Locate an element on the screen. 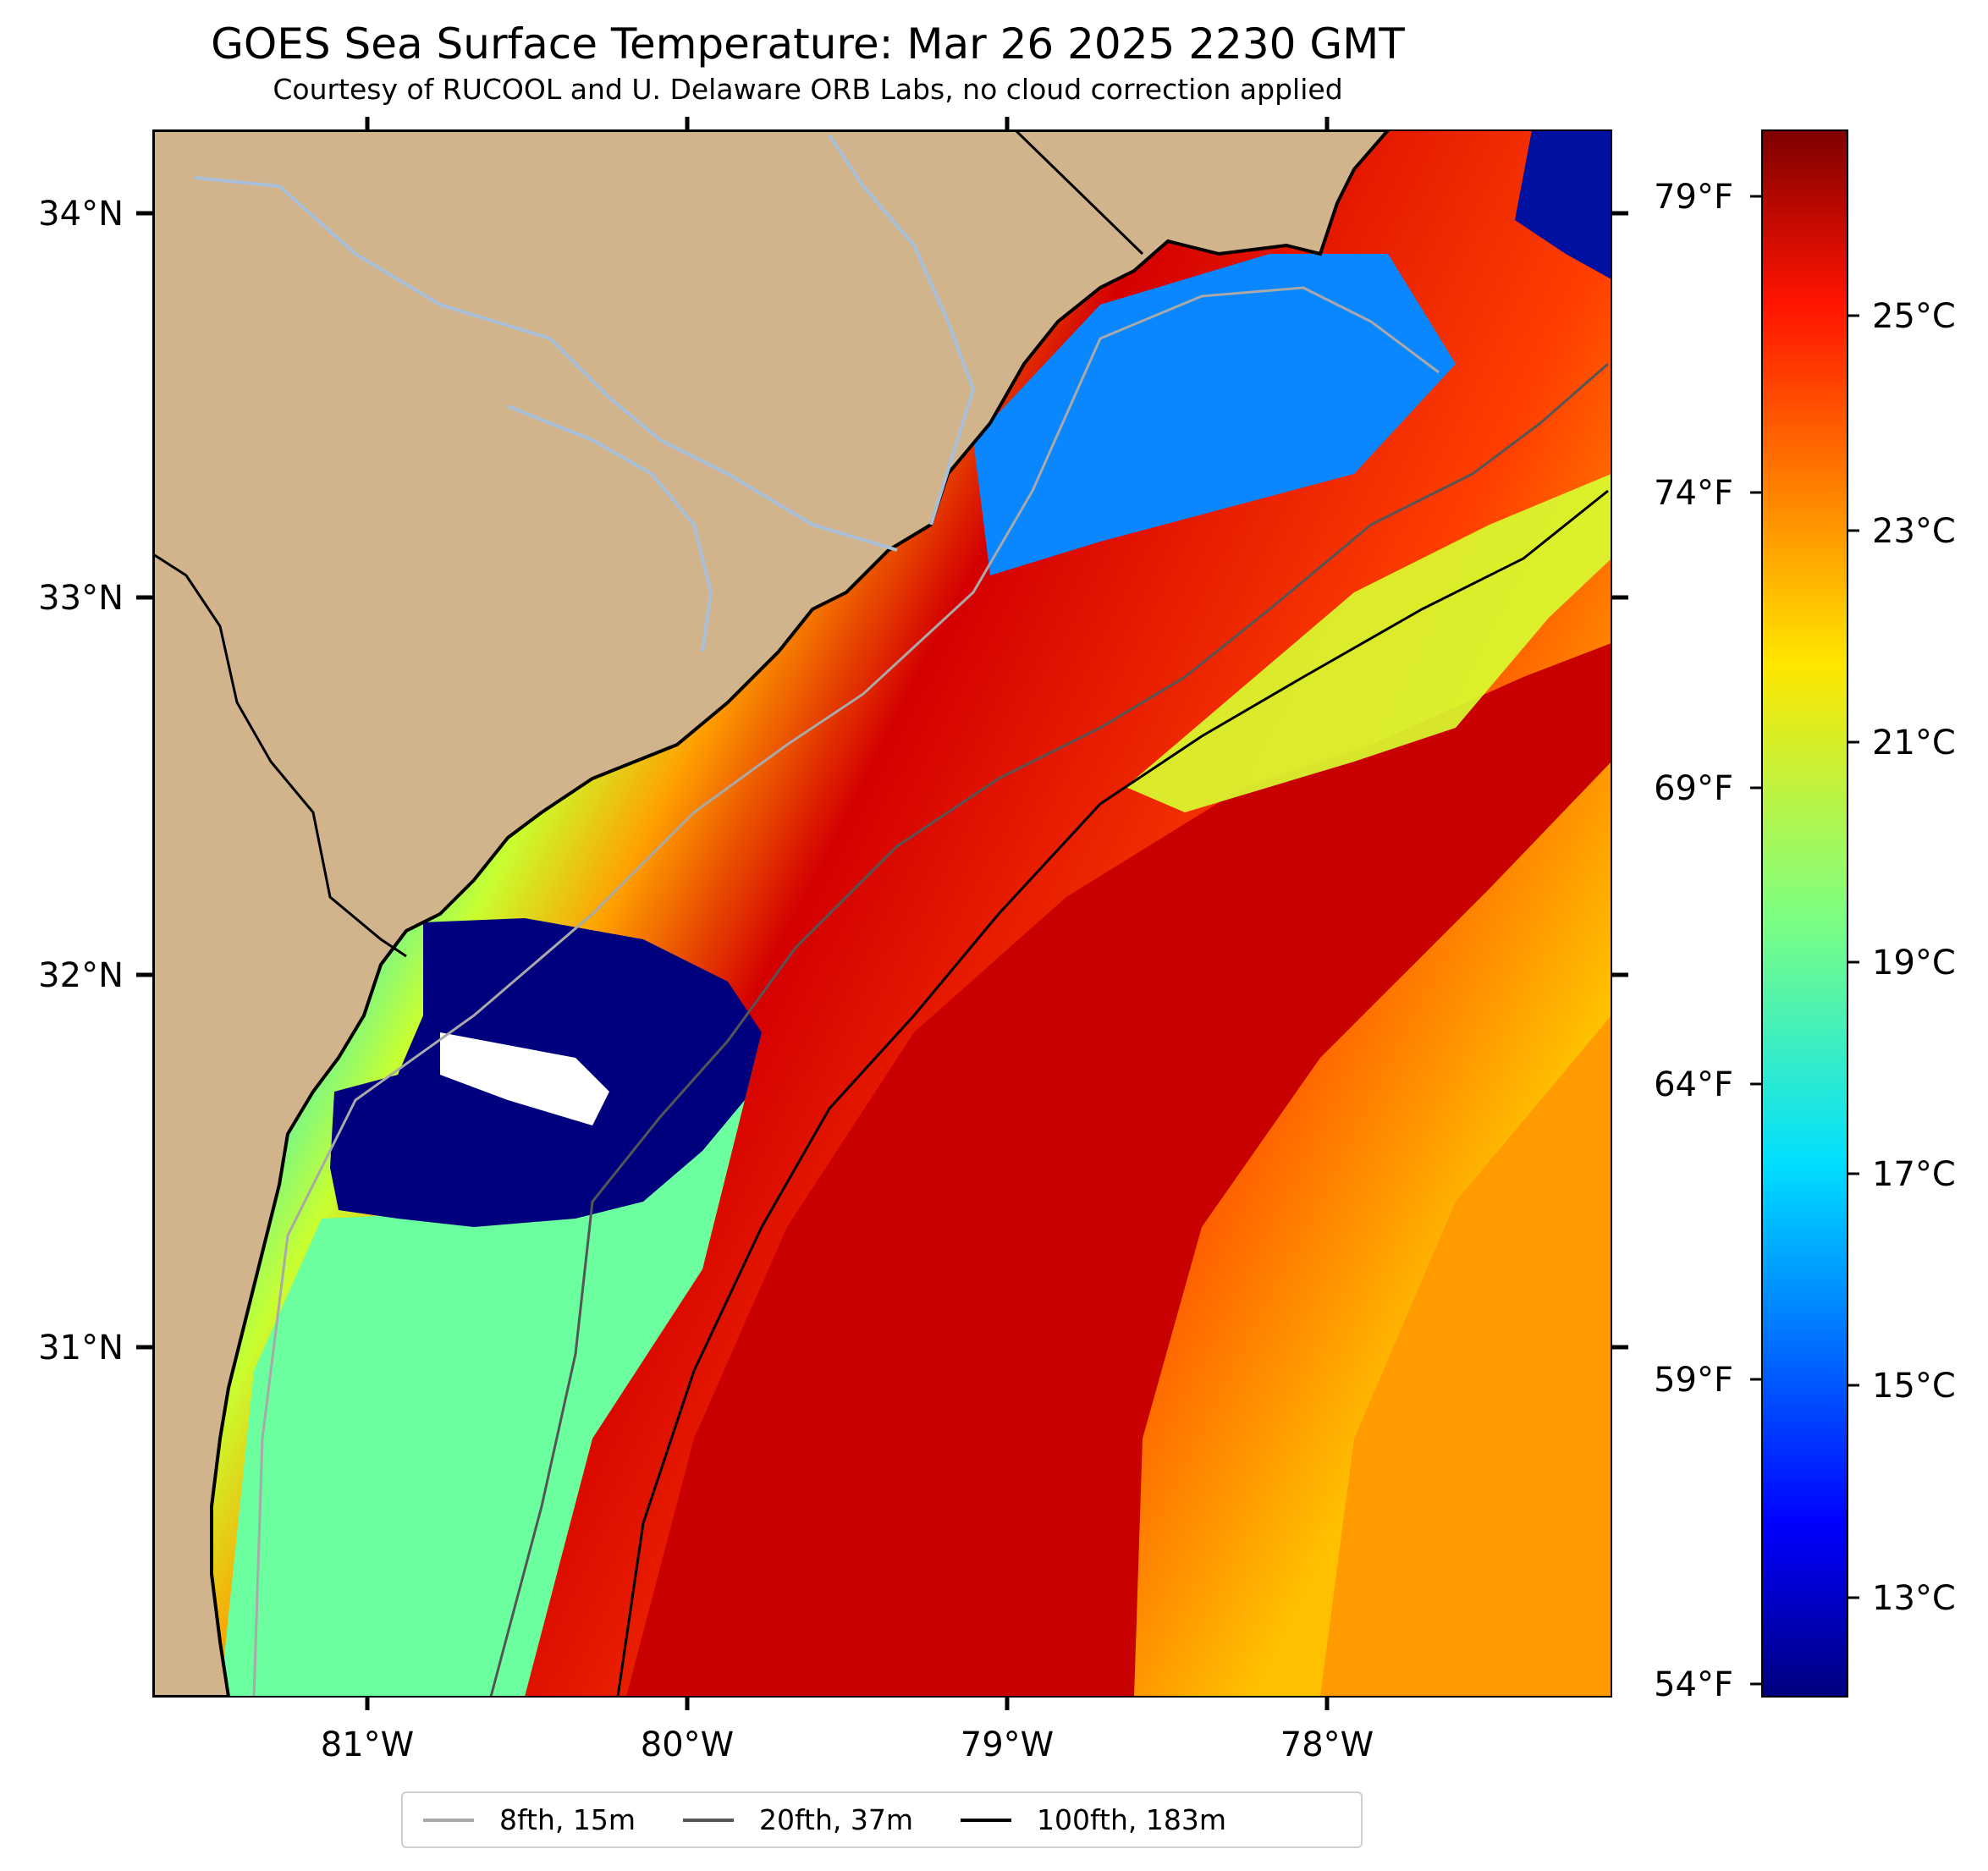 The height and width of the screenshot is (1871, 1988). lat-label: 34°N is located at coordinates (81, 215).